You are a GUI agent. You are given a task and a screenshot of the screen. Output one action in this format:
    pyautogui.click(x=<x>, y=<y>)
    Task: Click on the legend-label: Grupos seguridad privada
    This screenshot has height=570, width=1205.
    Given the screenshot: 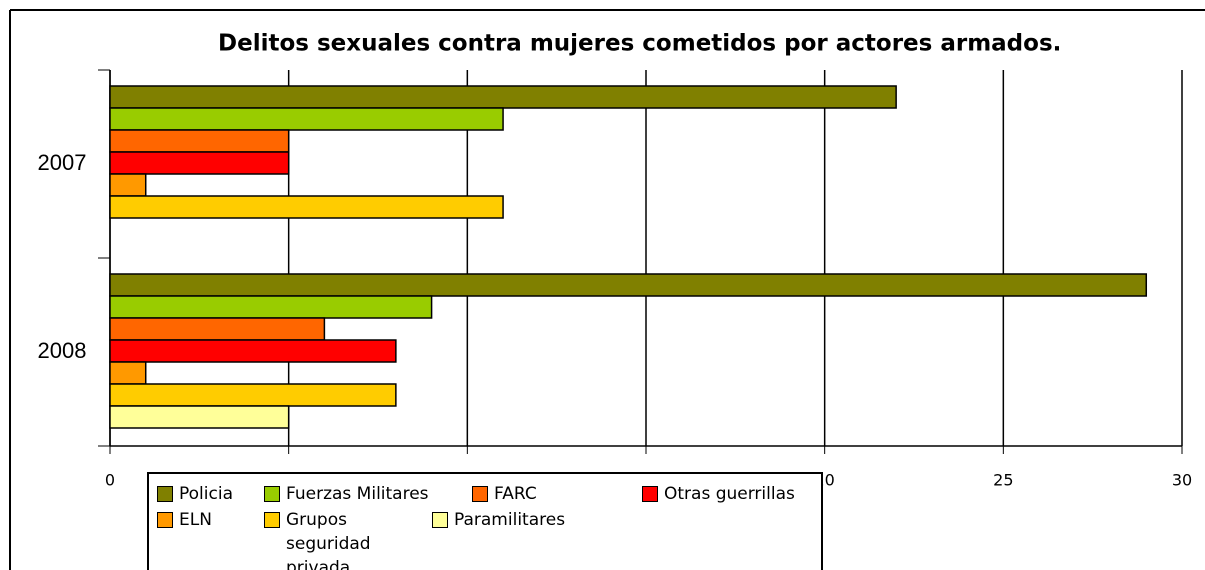 What is the action you would take?
    pyautogui.click(x=328, y=540)
    